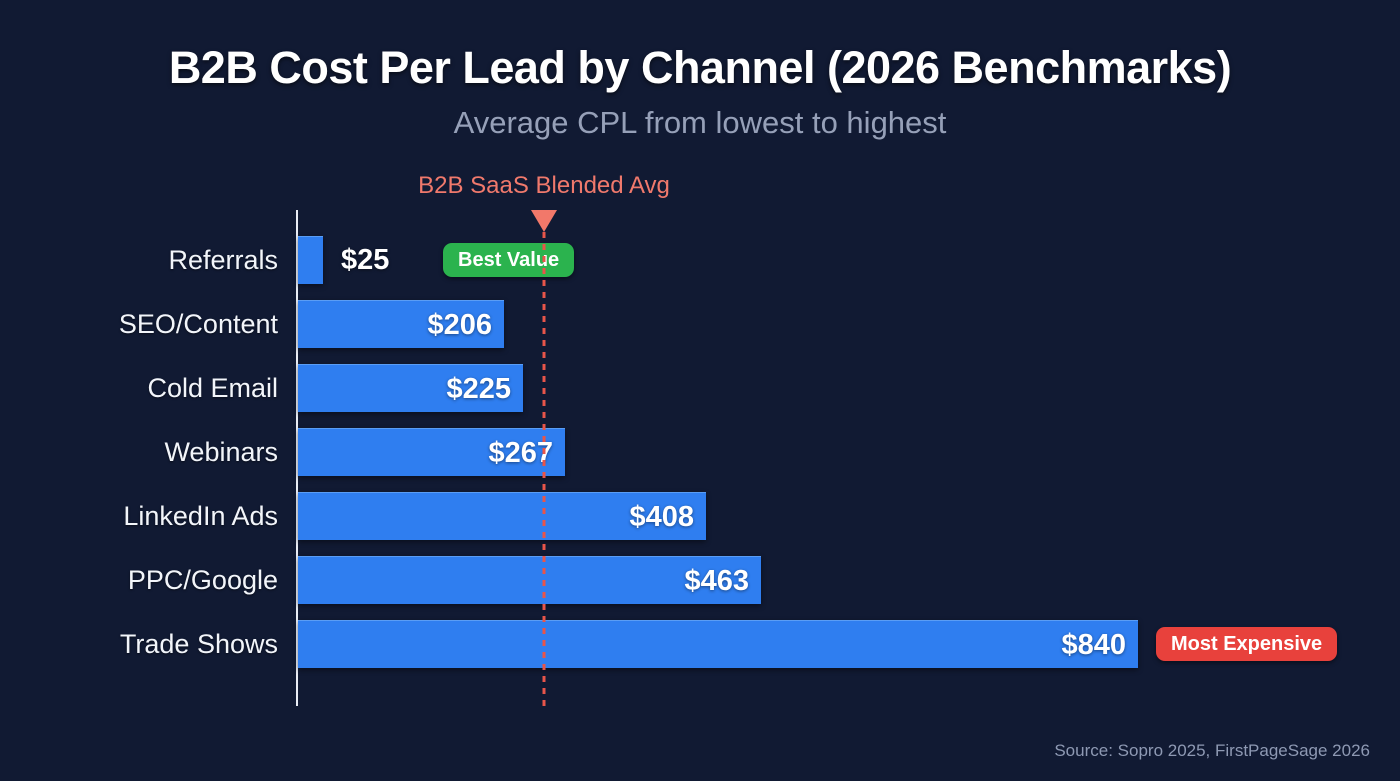  What do you see at coordinates (212, 388) in the screenshot?
I see `category-label: Cold Email` at bounding box center [212, 388].